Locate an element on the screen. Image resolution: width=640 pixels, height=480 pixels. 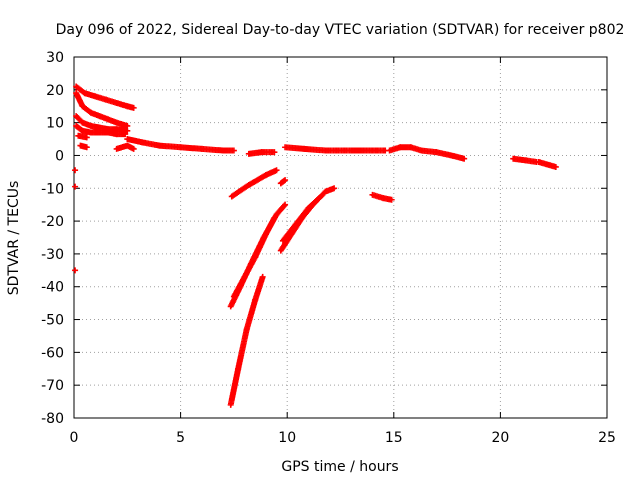
y-tick-label: -80 is located at coordinates (52, 419).